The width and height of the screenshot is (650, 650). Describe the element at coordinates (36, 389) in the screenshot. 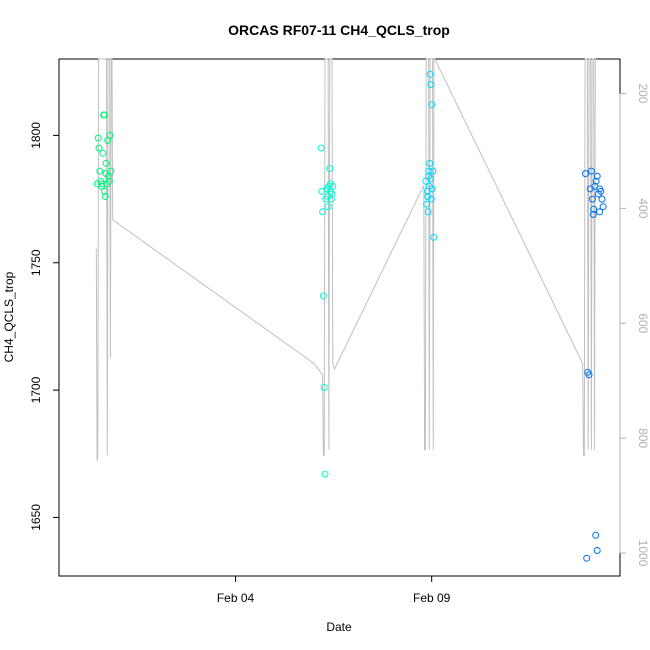

I see `y-tick-label: 1700` at that location.